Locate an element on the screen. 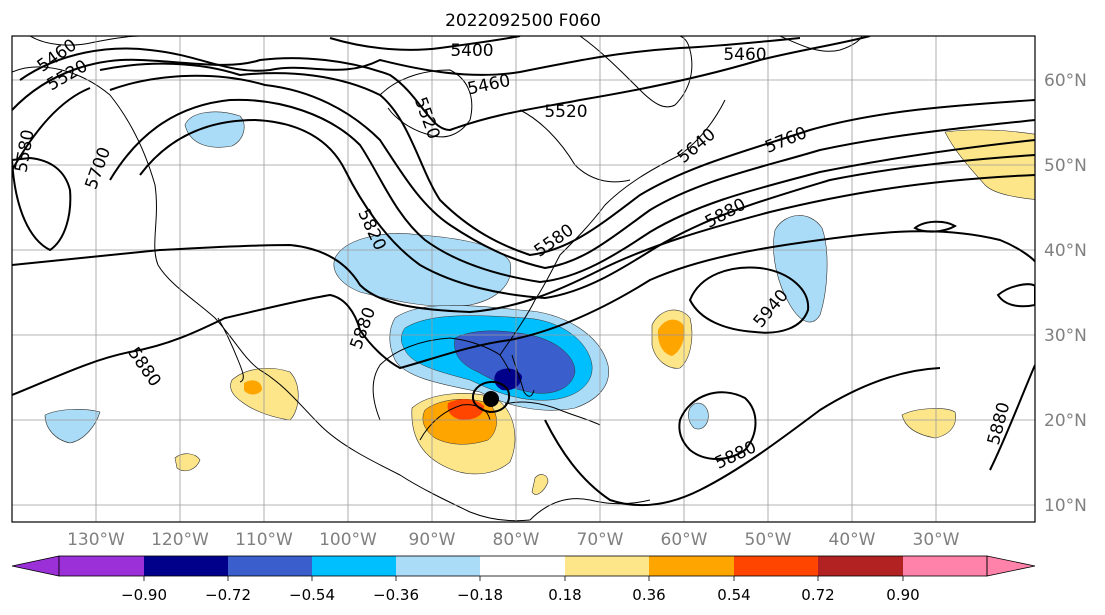 The width and height of the screenshot is (1105, 615). contour-5880-pacific-west is located at coordinates (42, 204).